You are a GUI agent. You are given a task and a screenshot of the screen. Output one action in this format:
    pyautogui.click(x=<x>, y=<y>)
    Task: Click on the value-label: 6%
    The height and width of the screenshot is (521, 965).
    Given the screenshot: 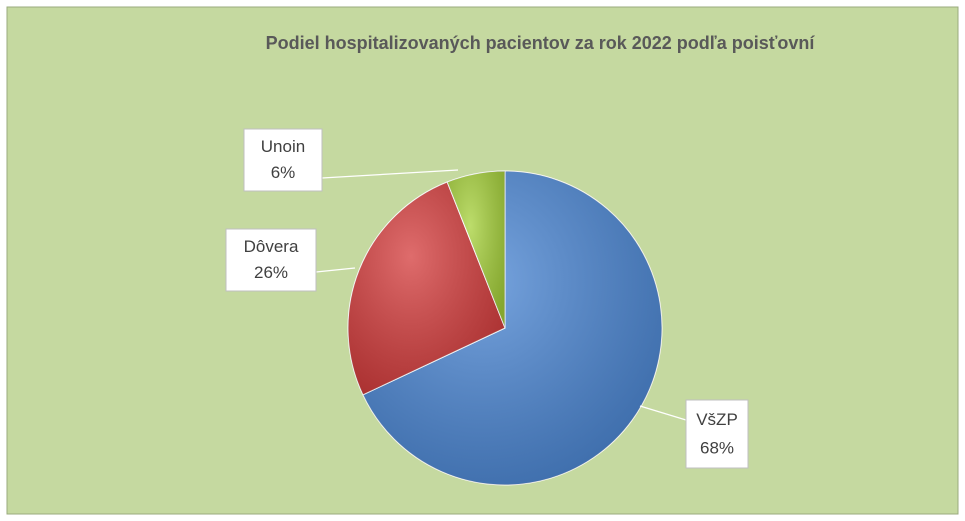 What is the action you would take?
    pyautogui.click(x=283, y=172)
    